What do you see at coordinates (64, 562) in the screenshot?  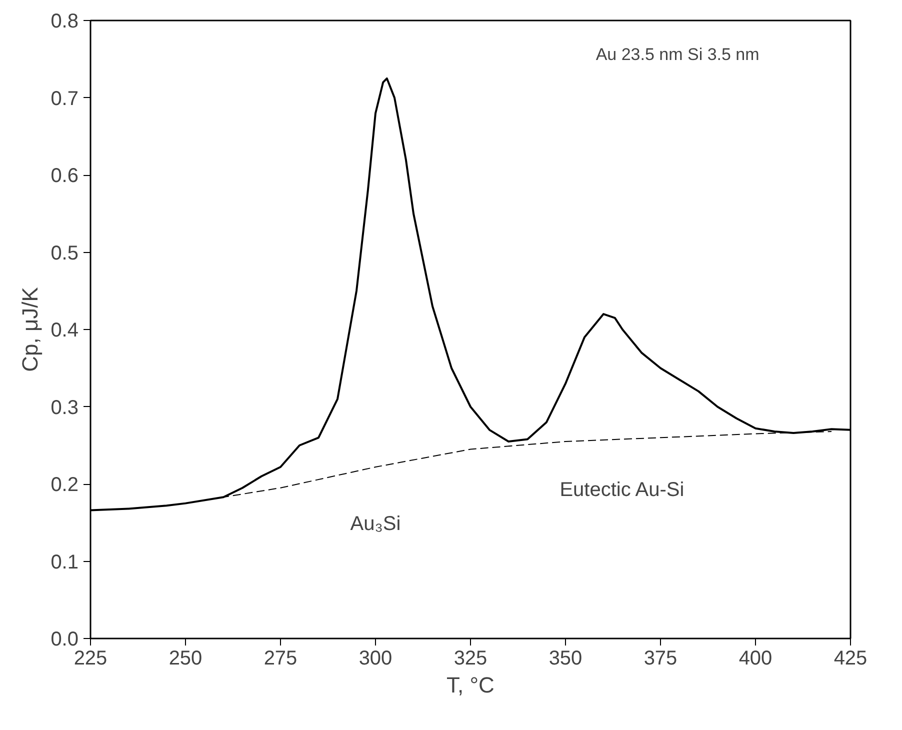 I see `y-tick-label: 0.1` at bounding box center [64, 562].